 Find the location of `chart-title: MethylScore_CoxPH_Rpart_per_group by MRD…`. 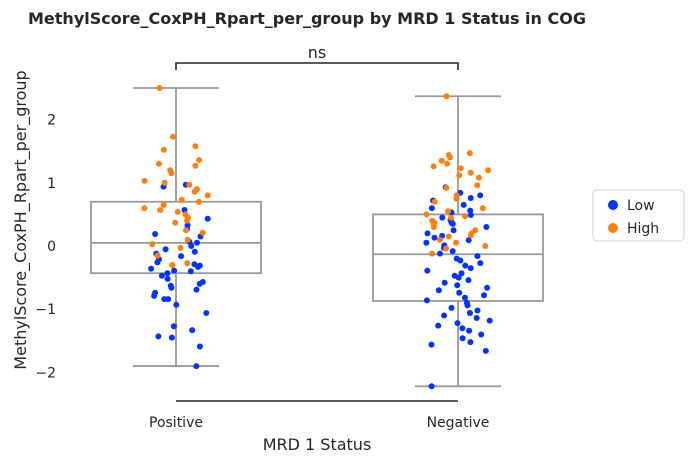

chart-title: MethylScore_CoxPH_Rpart_per_group by MRD… is located at coordinates (307, 18).